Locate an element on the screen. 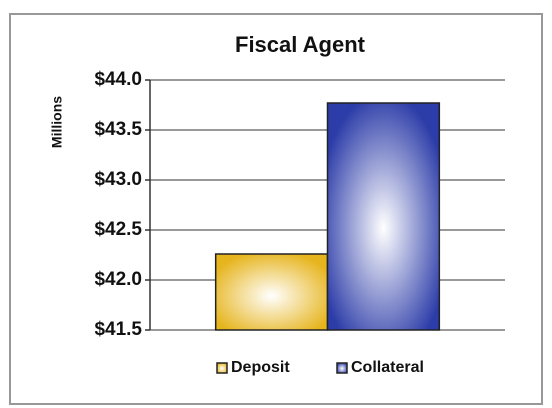  legend-label: Collateral is located at coordinates (387, 367).